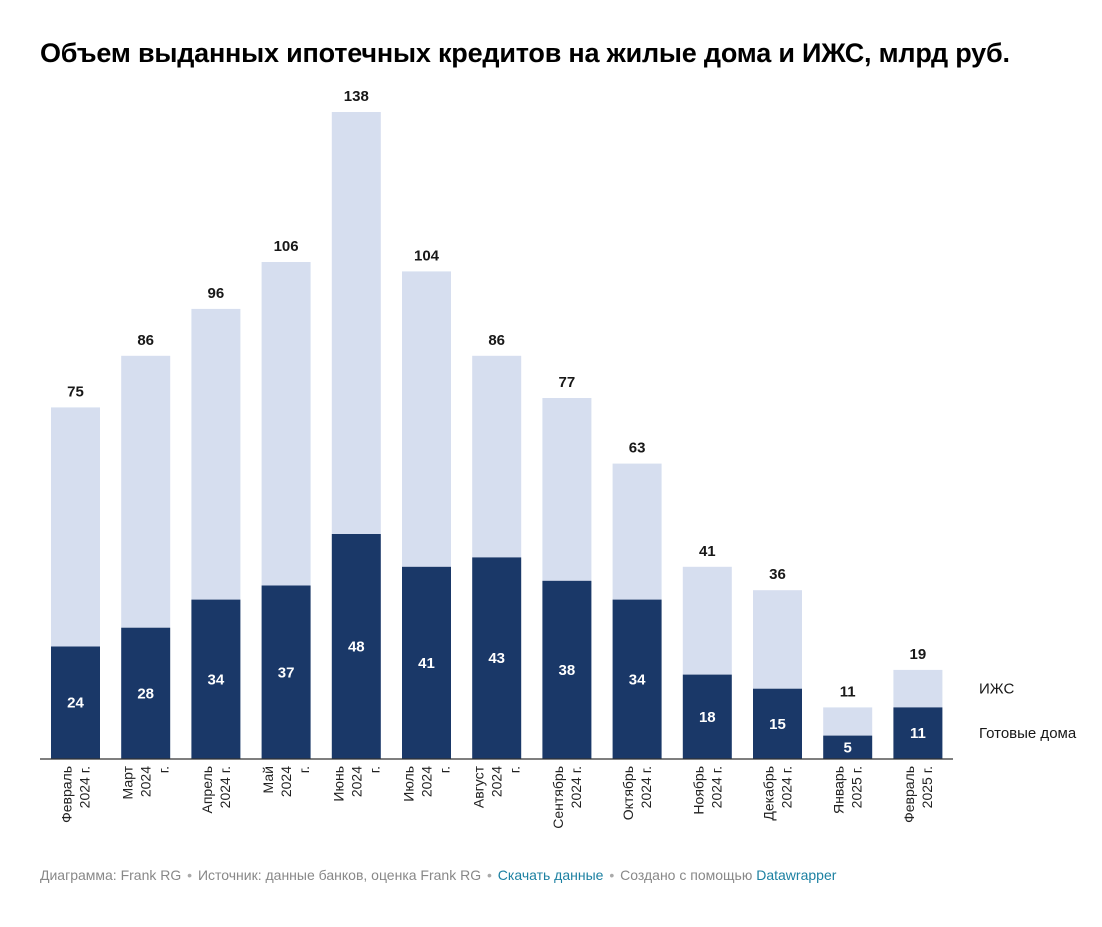 The image size is (1102, 927). I want to click on bar-value-label: 38, so click(567, 670).